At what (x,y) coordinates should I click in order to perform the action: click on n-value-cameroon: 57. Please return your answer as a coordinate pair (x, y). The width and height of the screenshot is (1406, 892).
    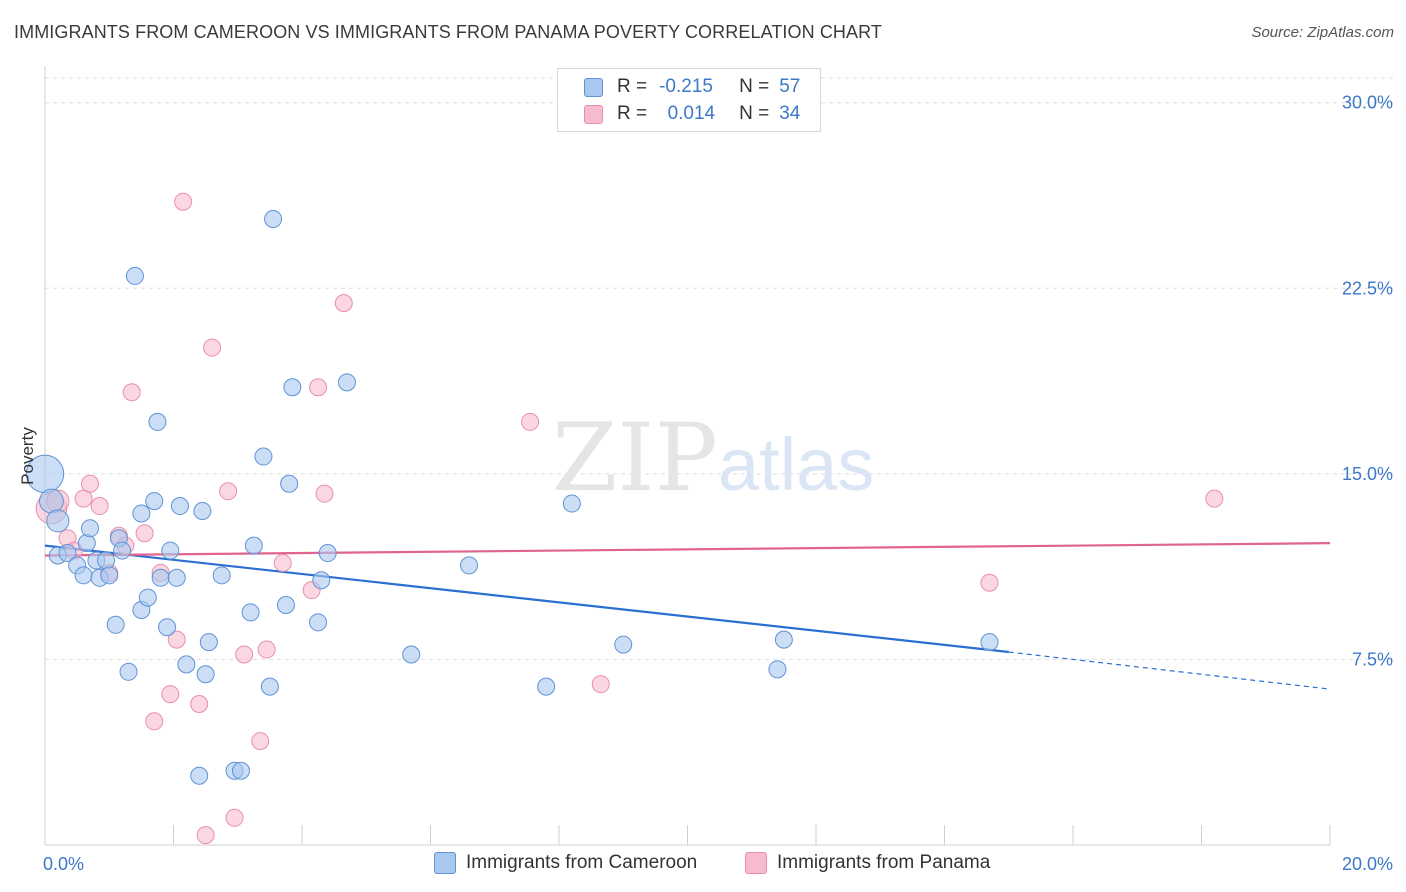
    Looking at the image, I should click on (790, 86).